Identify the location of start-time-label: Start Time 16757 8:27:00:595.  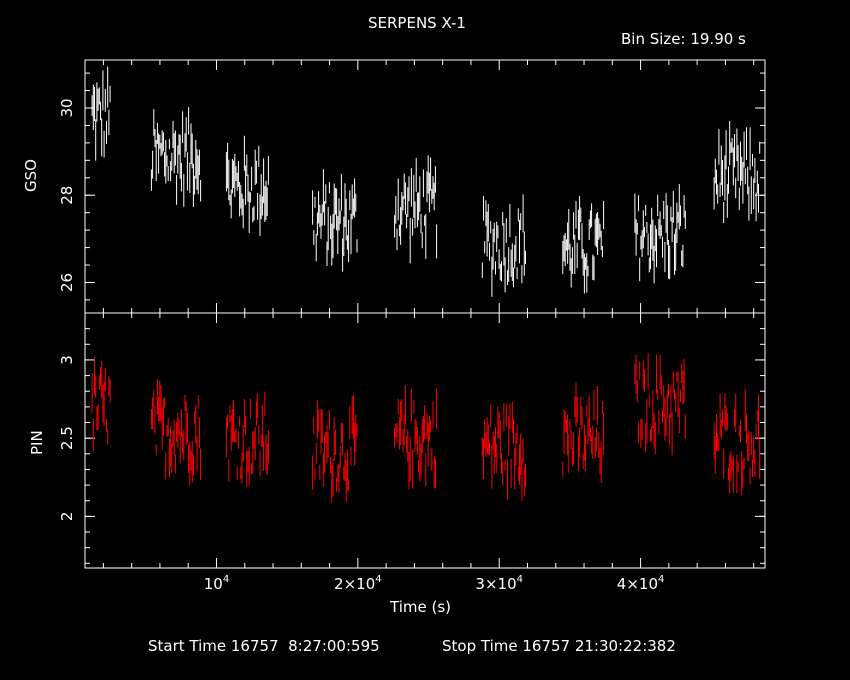
(264, 646).